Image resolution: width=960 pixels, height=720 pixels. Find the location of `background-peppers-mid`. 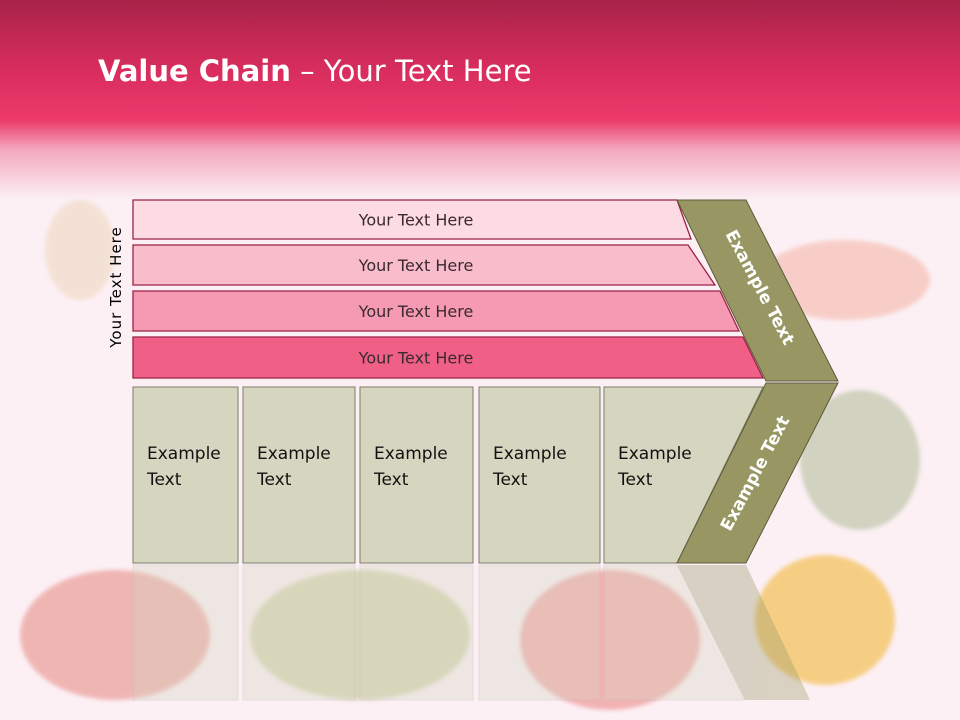

background-peppers-mid is located at coordinates (360, 635).